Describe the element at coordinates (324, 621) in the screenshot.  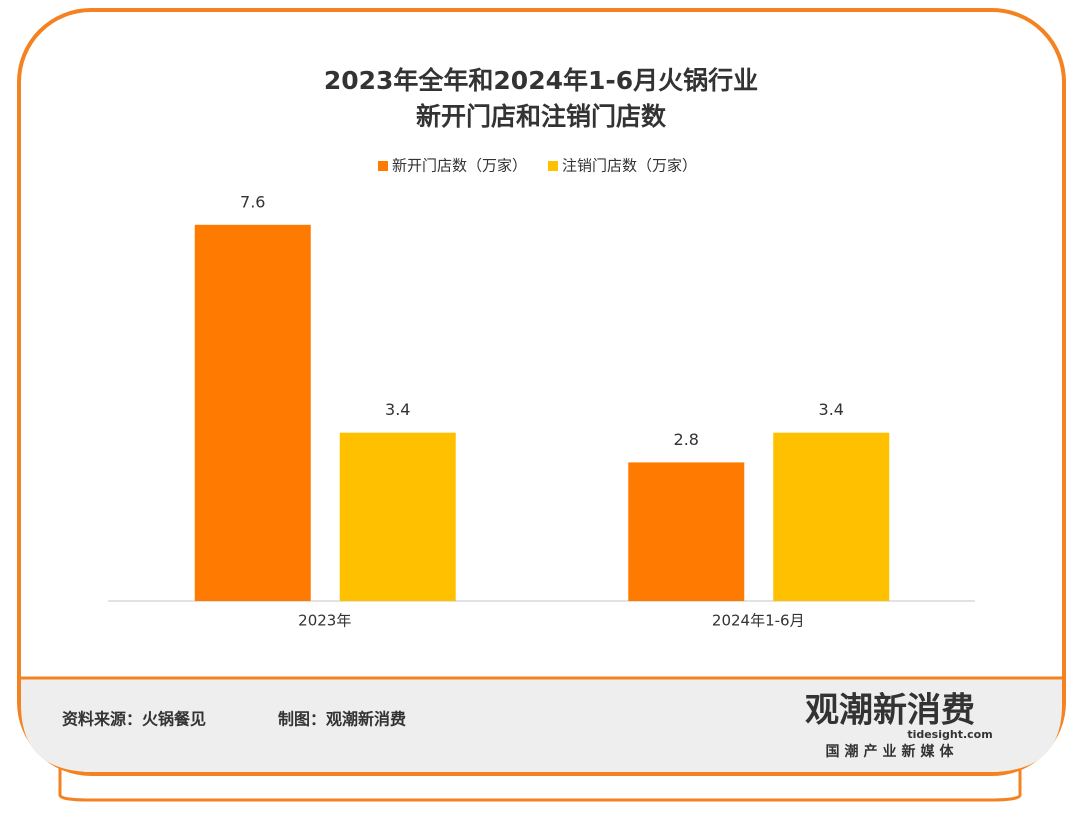
I see `x-tick-label: 2023年` at that location.